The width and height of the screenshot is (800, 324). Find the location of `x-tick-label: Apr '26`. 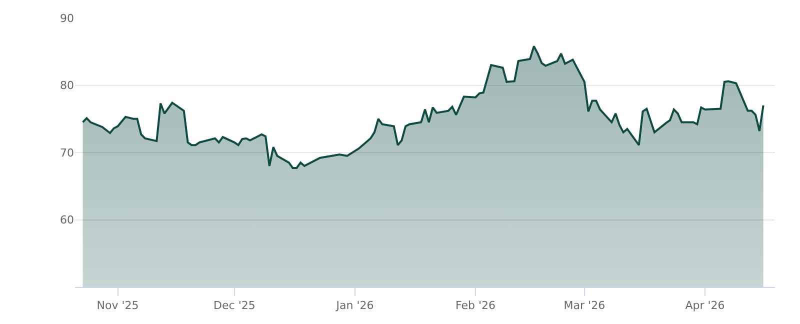

x-tick-label: Apr '26 is located at coordinates (705, 305).